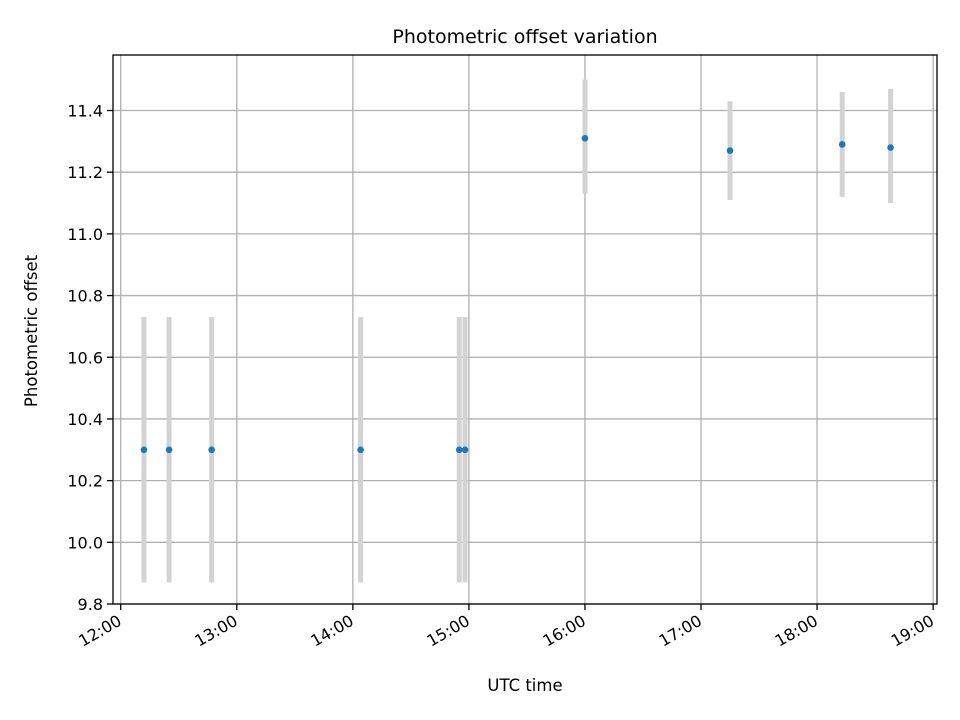 The image size is (960, 720). What do you see at coordinates (85, 296) in the screenshot?
I see `y-tick-label: 10.8` at bounding box center [85, 296].